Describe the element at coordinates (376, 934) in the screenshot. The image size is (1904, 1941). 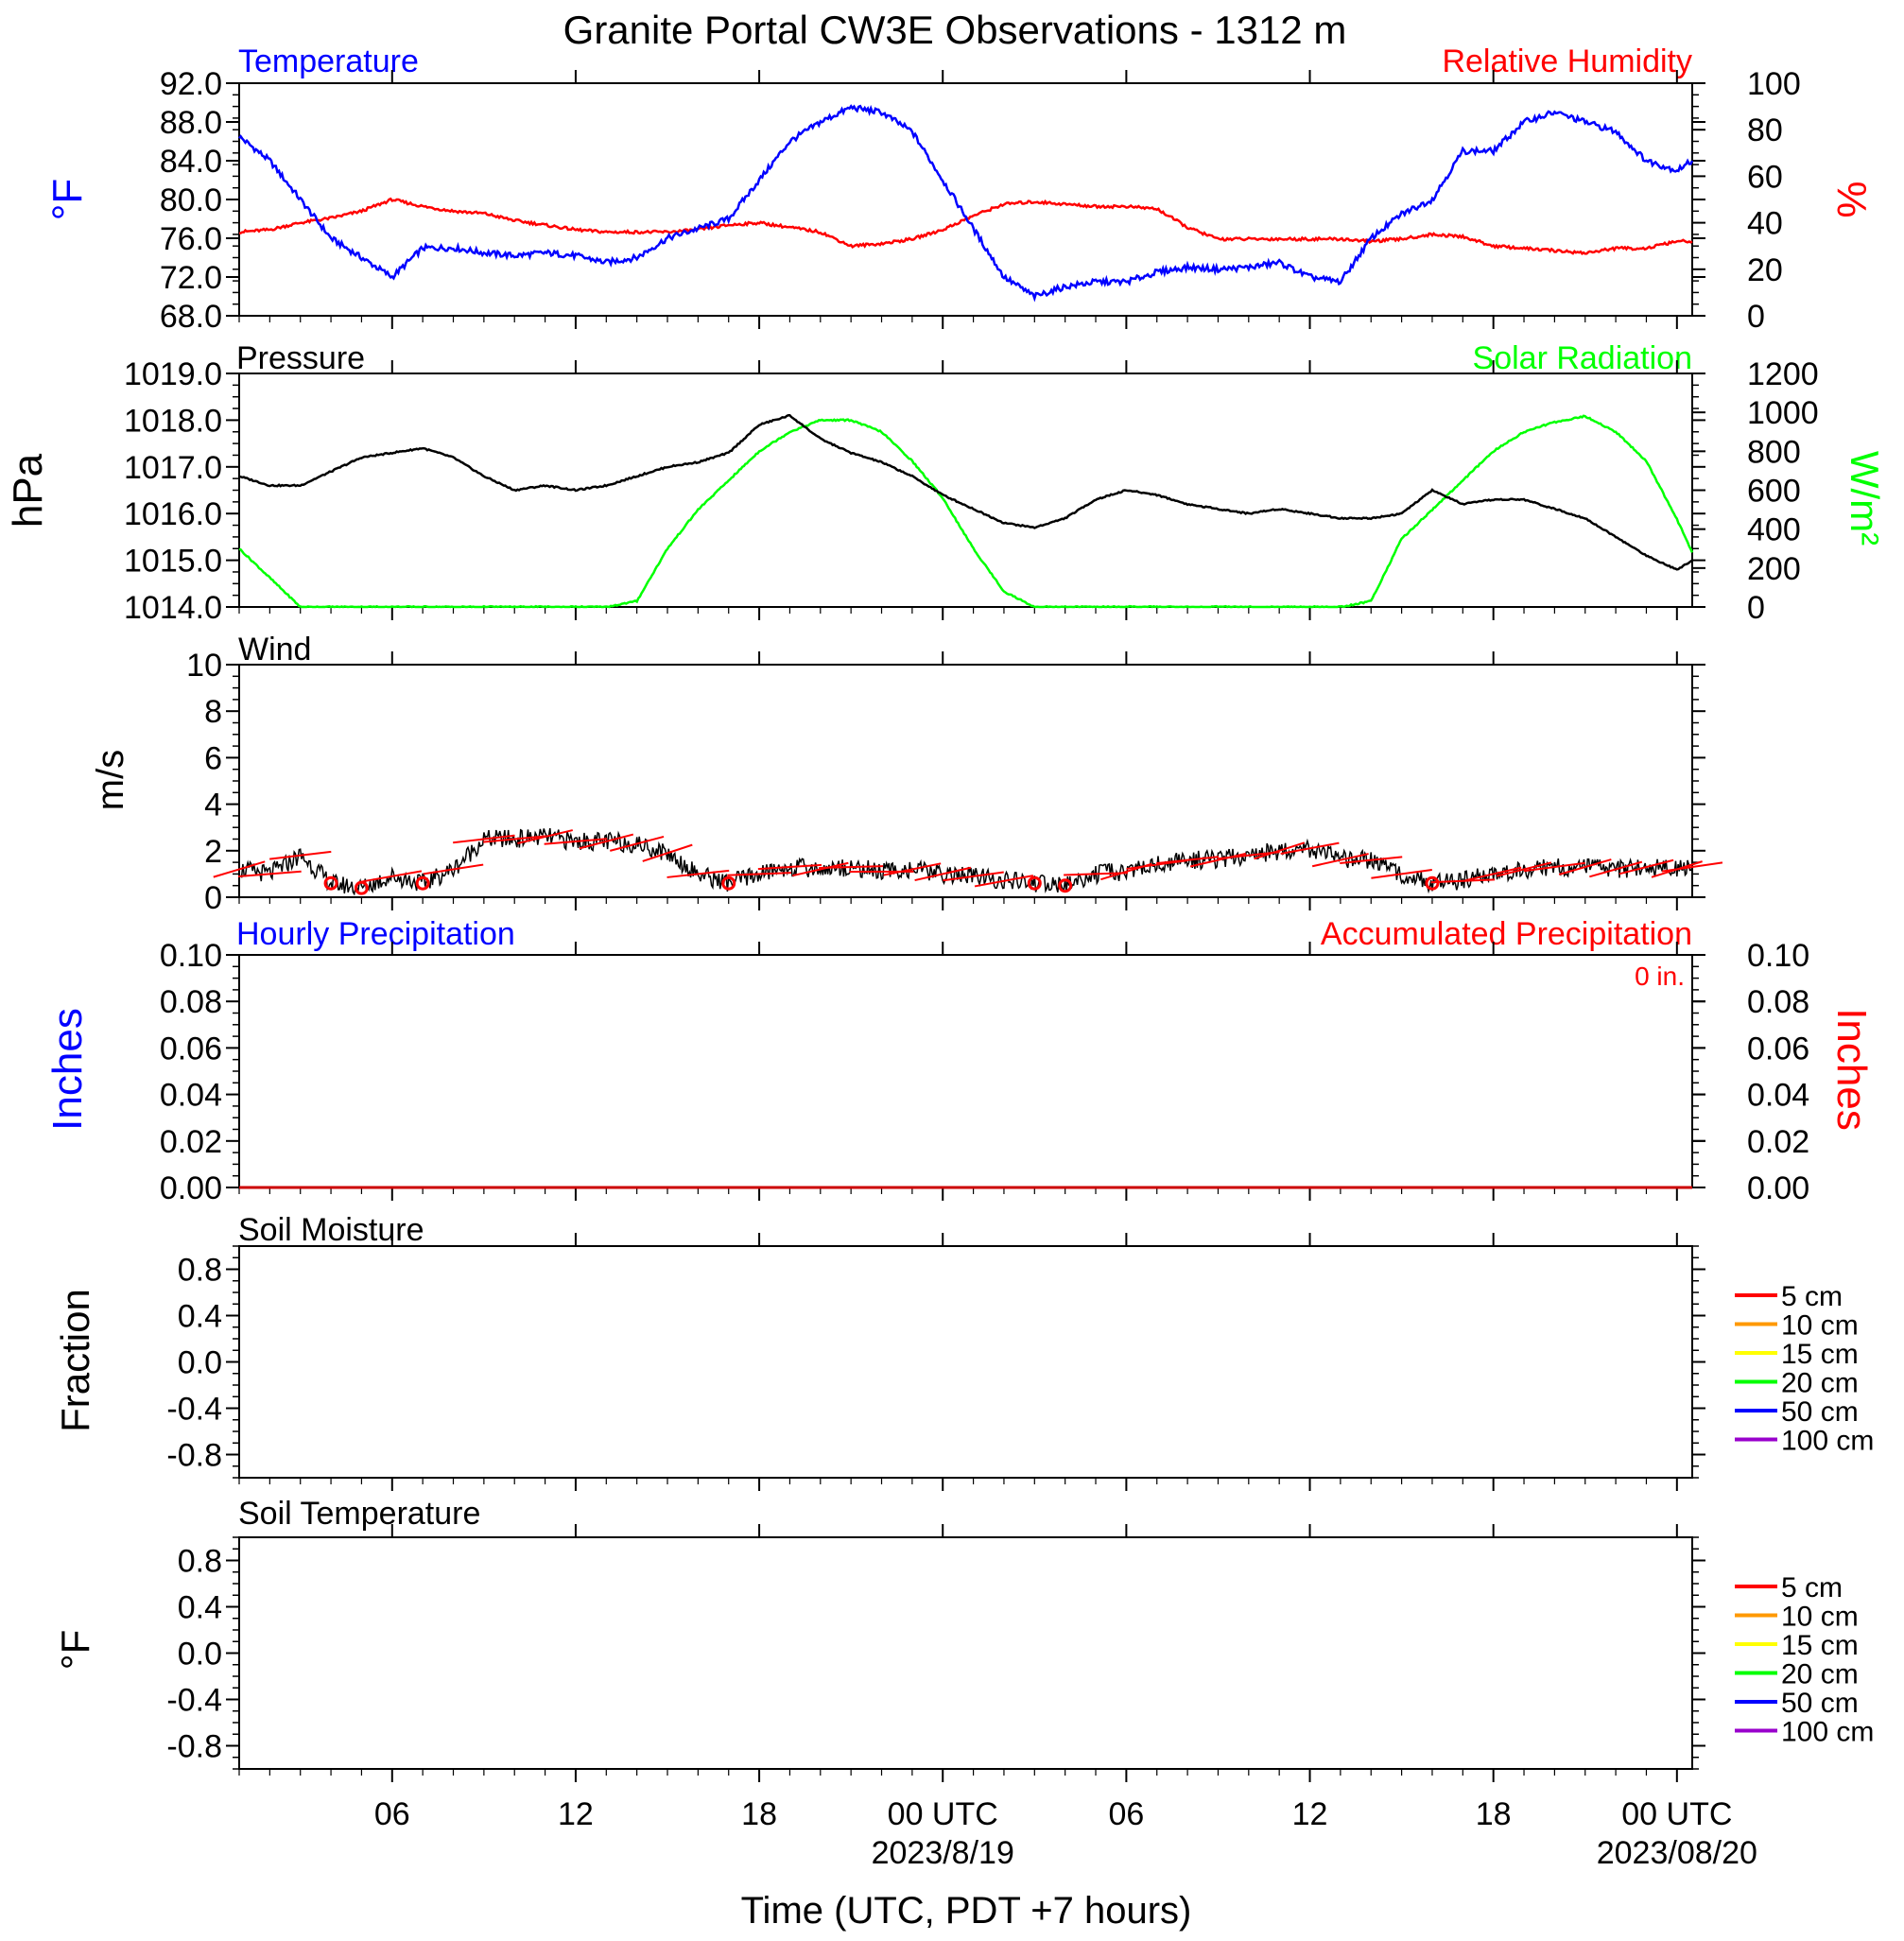
I see `hourly-precip-label: Hourly Precipitation` at that location.